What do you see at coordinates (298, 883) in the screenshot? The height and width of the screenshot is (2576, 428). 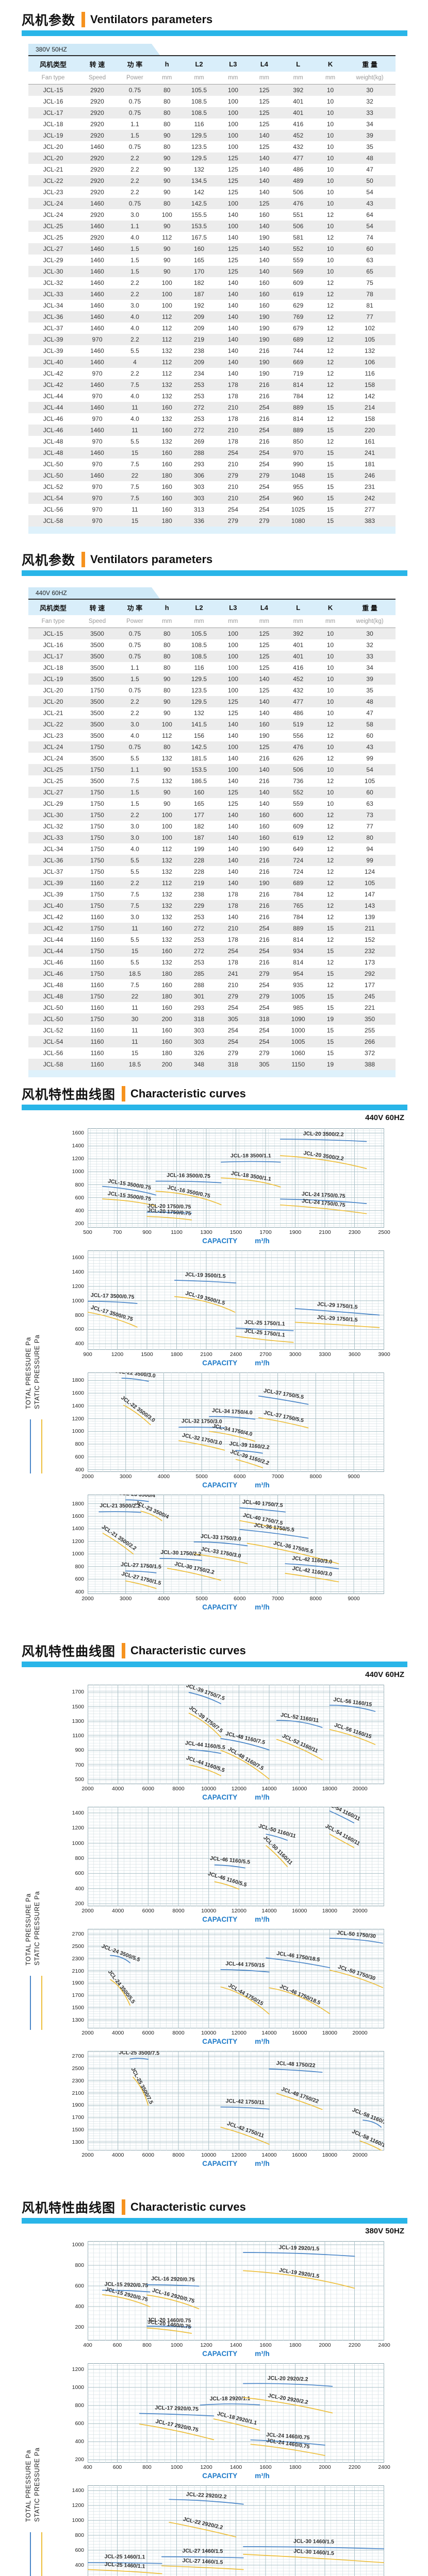 I see `table-cell: 689` at bounding box center [298, 883].